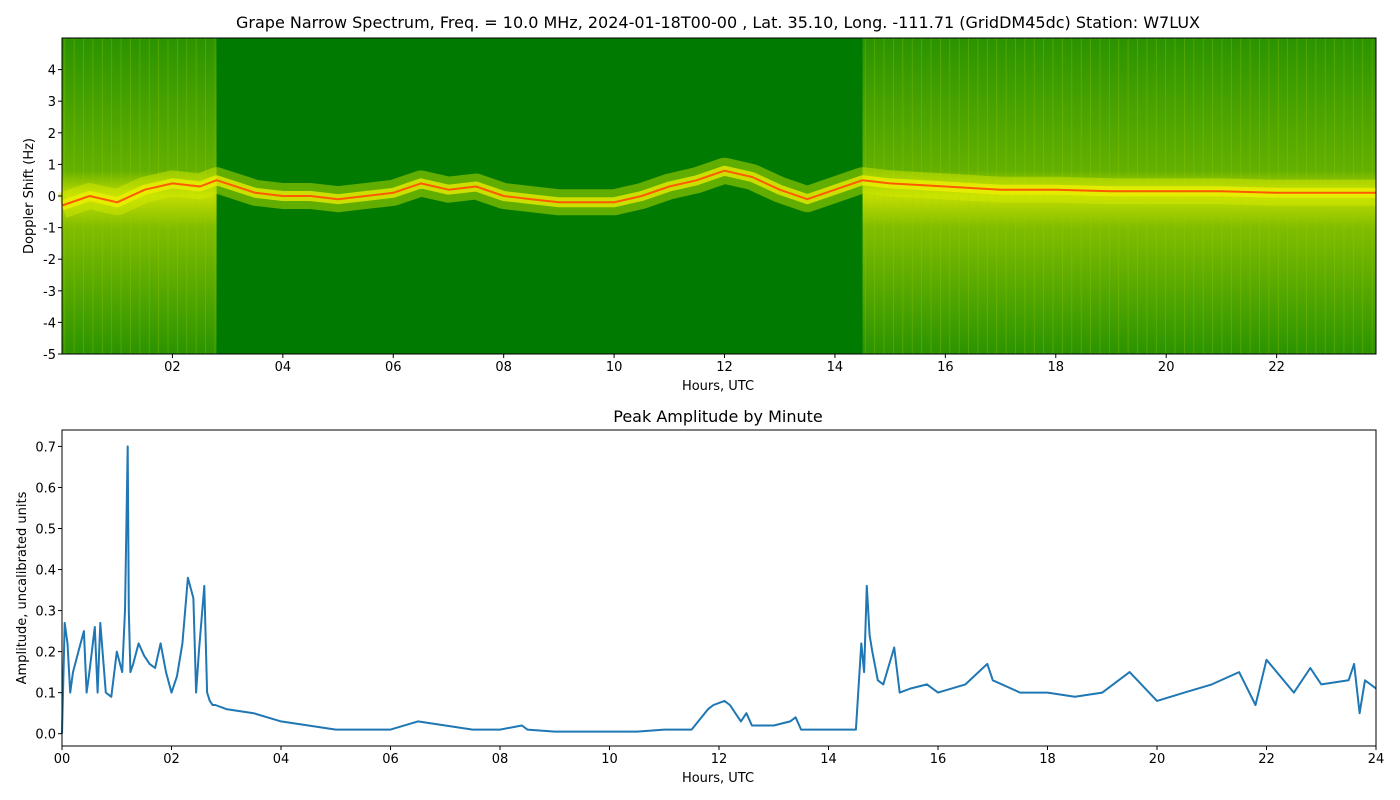 The image size is (1400, 800). Describe the element at coordinates (45, 488) in the screenshot. I see `y-tick-label: 0.6` at that location.